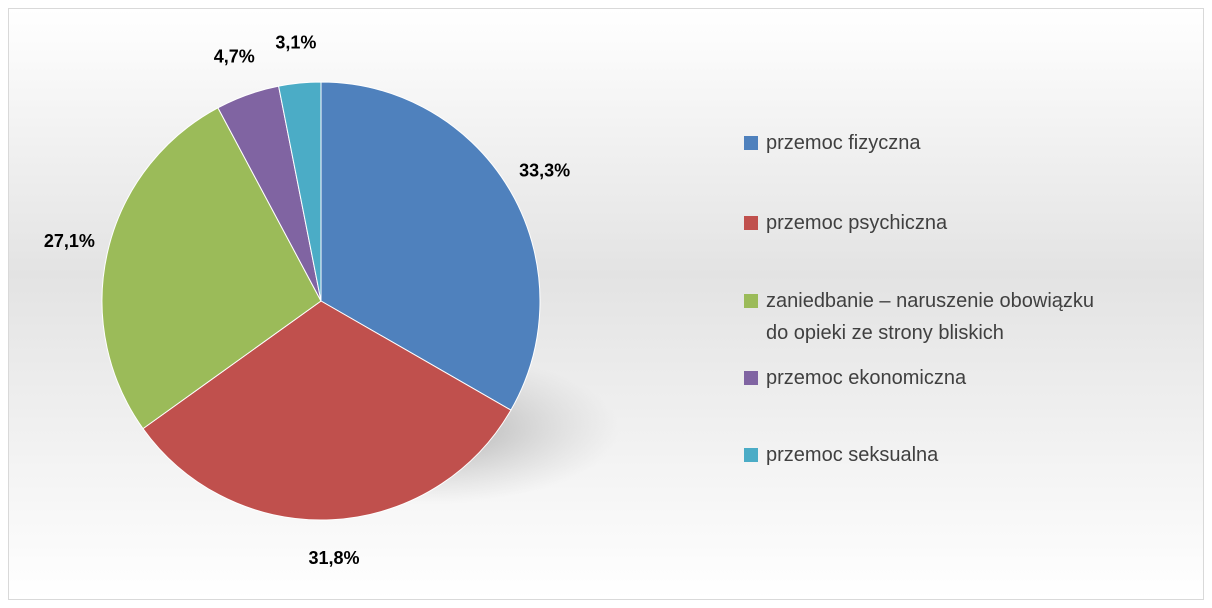  I want to click on legend-item: przemoc seksualna, so click(927, 455).